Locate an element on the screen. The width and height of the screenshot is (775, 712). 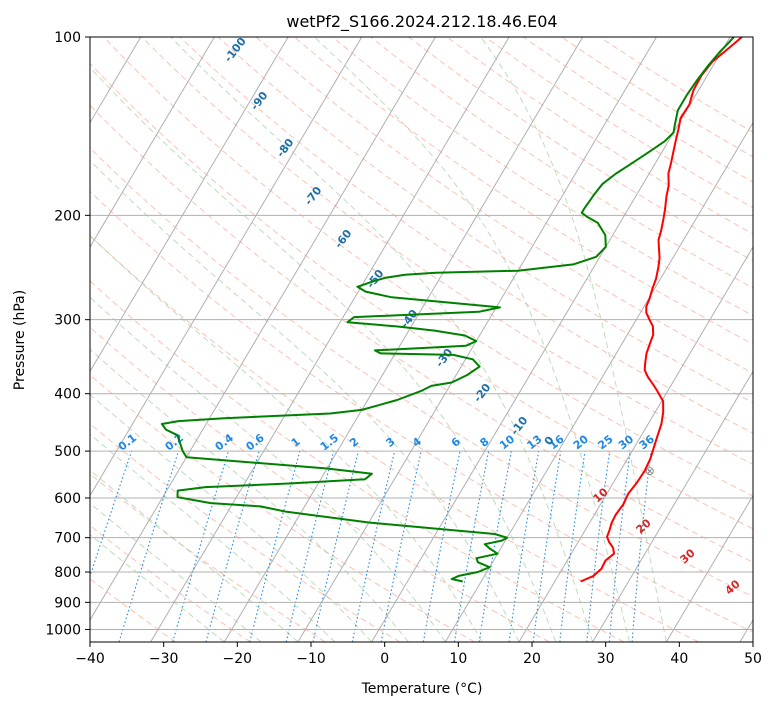
y-tick-label: 900 is located at coordinates (67, 603).